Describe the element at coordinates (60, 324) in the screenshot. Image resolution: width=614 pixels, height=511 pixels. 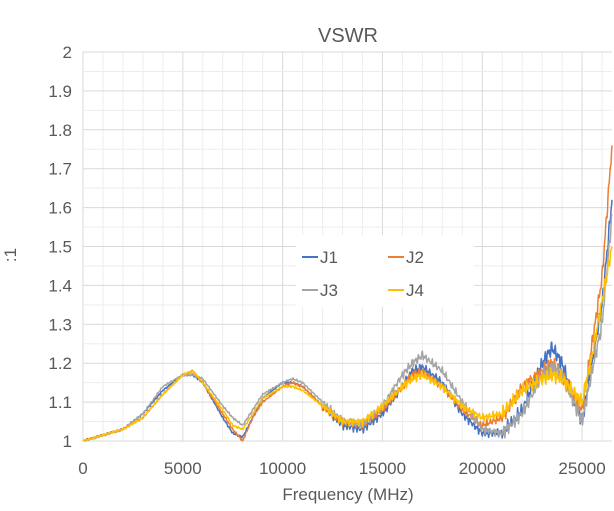
I see `y-tick-label: 1.3` at that location.